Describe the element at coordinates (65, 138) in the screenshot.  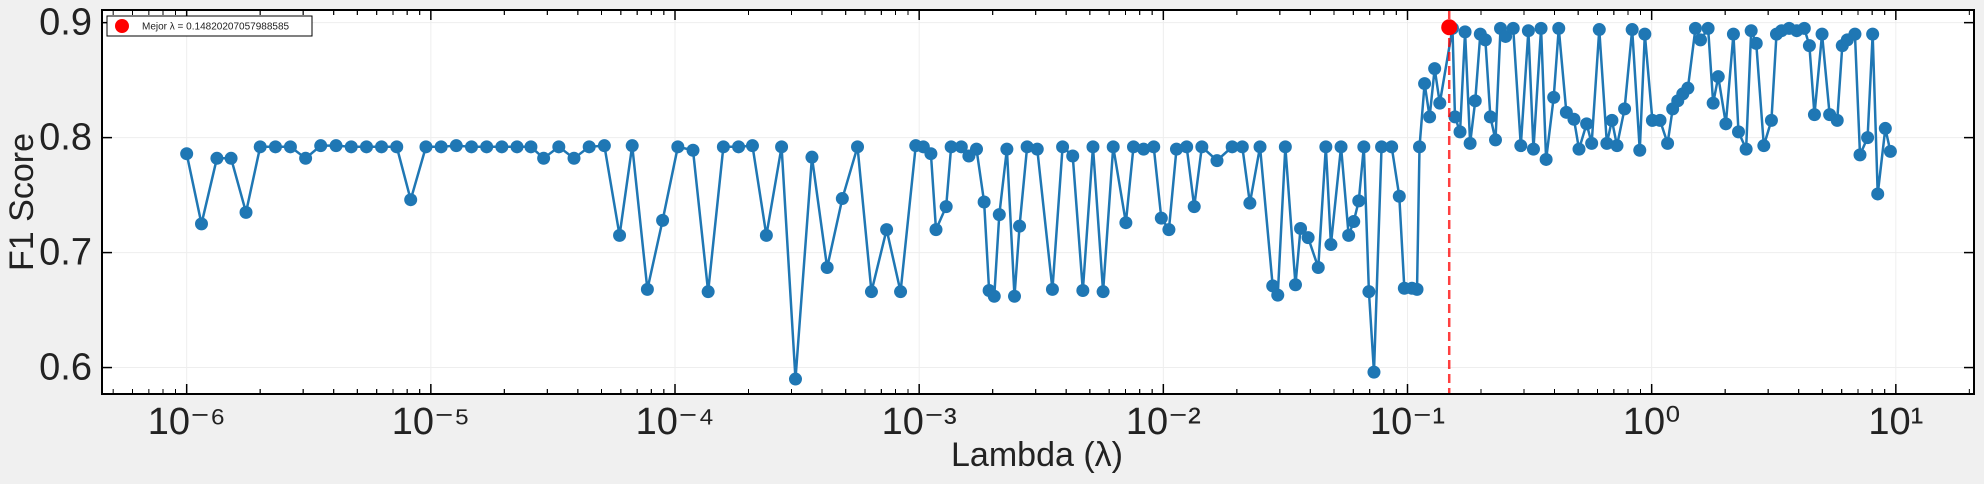
I see `y-tick-label: 0.8` at that location.